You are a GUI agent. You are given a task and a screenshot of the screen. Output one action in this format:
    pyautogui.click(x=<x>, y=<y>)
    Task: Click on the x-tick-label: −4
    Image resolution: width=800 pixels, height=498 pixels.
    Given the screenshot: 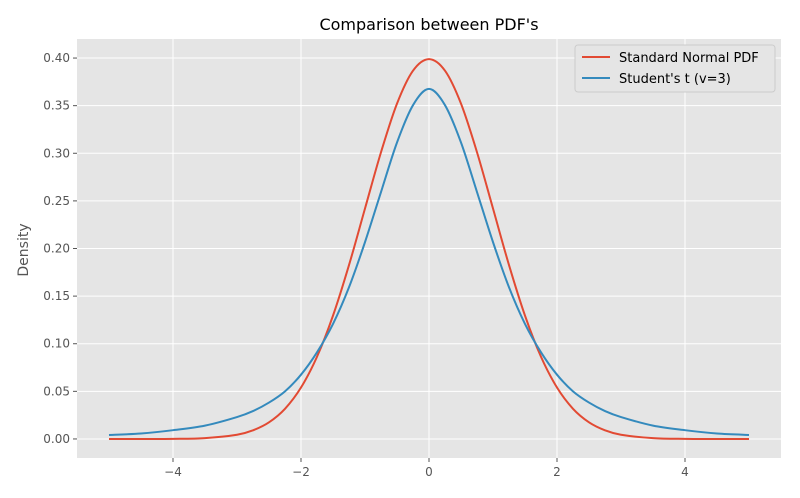 What is the action you would take?
    pyautogui.click(x=173, y=472)
    